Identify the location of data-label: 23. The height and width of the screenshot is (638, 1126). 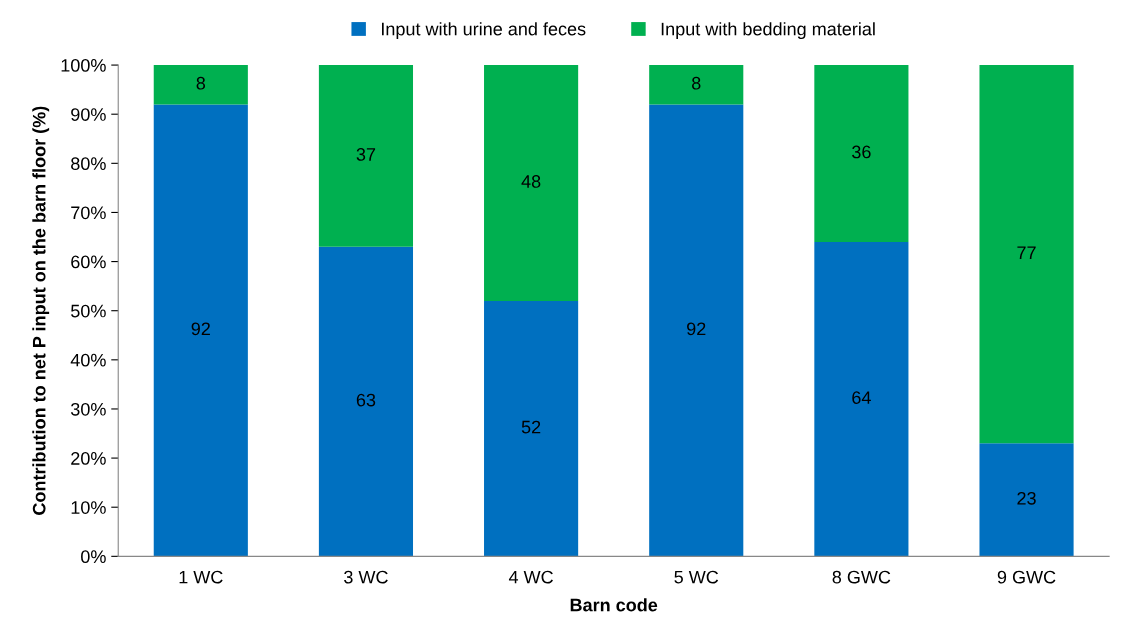
(1026, 498).